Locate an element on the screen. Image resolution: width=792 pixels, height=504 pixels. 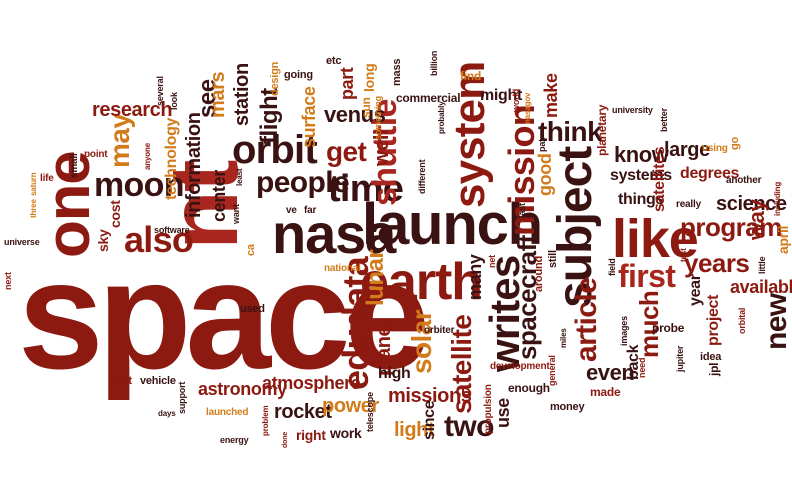
word-problem: problem is located at coordinates (265, 420).